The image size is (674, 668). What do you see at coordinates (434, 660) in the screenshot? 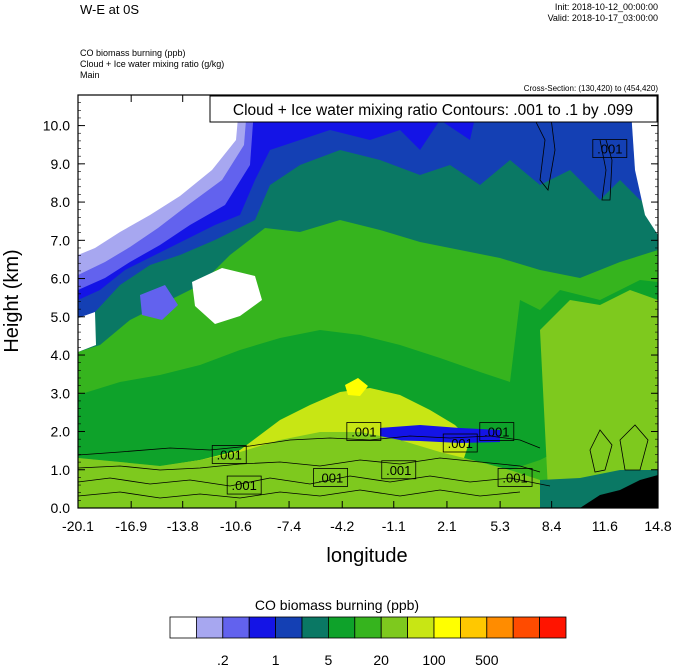
I see `colorbar-label: 100` at bounding box center [434, 660].